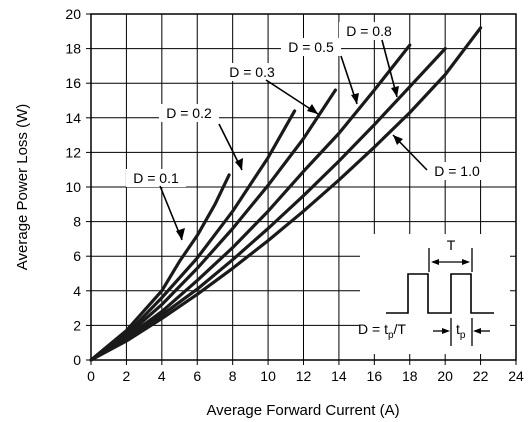 The width and height of the screenshot is (531, 422). What do you see at coordinates (197, 376) in the screenshot?
I see `x-tick-label-3: 6` at bounding box center [197, 376].